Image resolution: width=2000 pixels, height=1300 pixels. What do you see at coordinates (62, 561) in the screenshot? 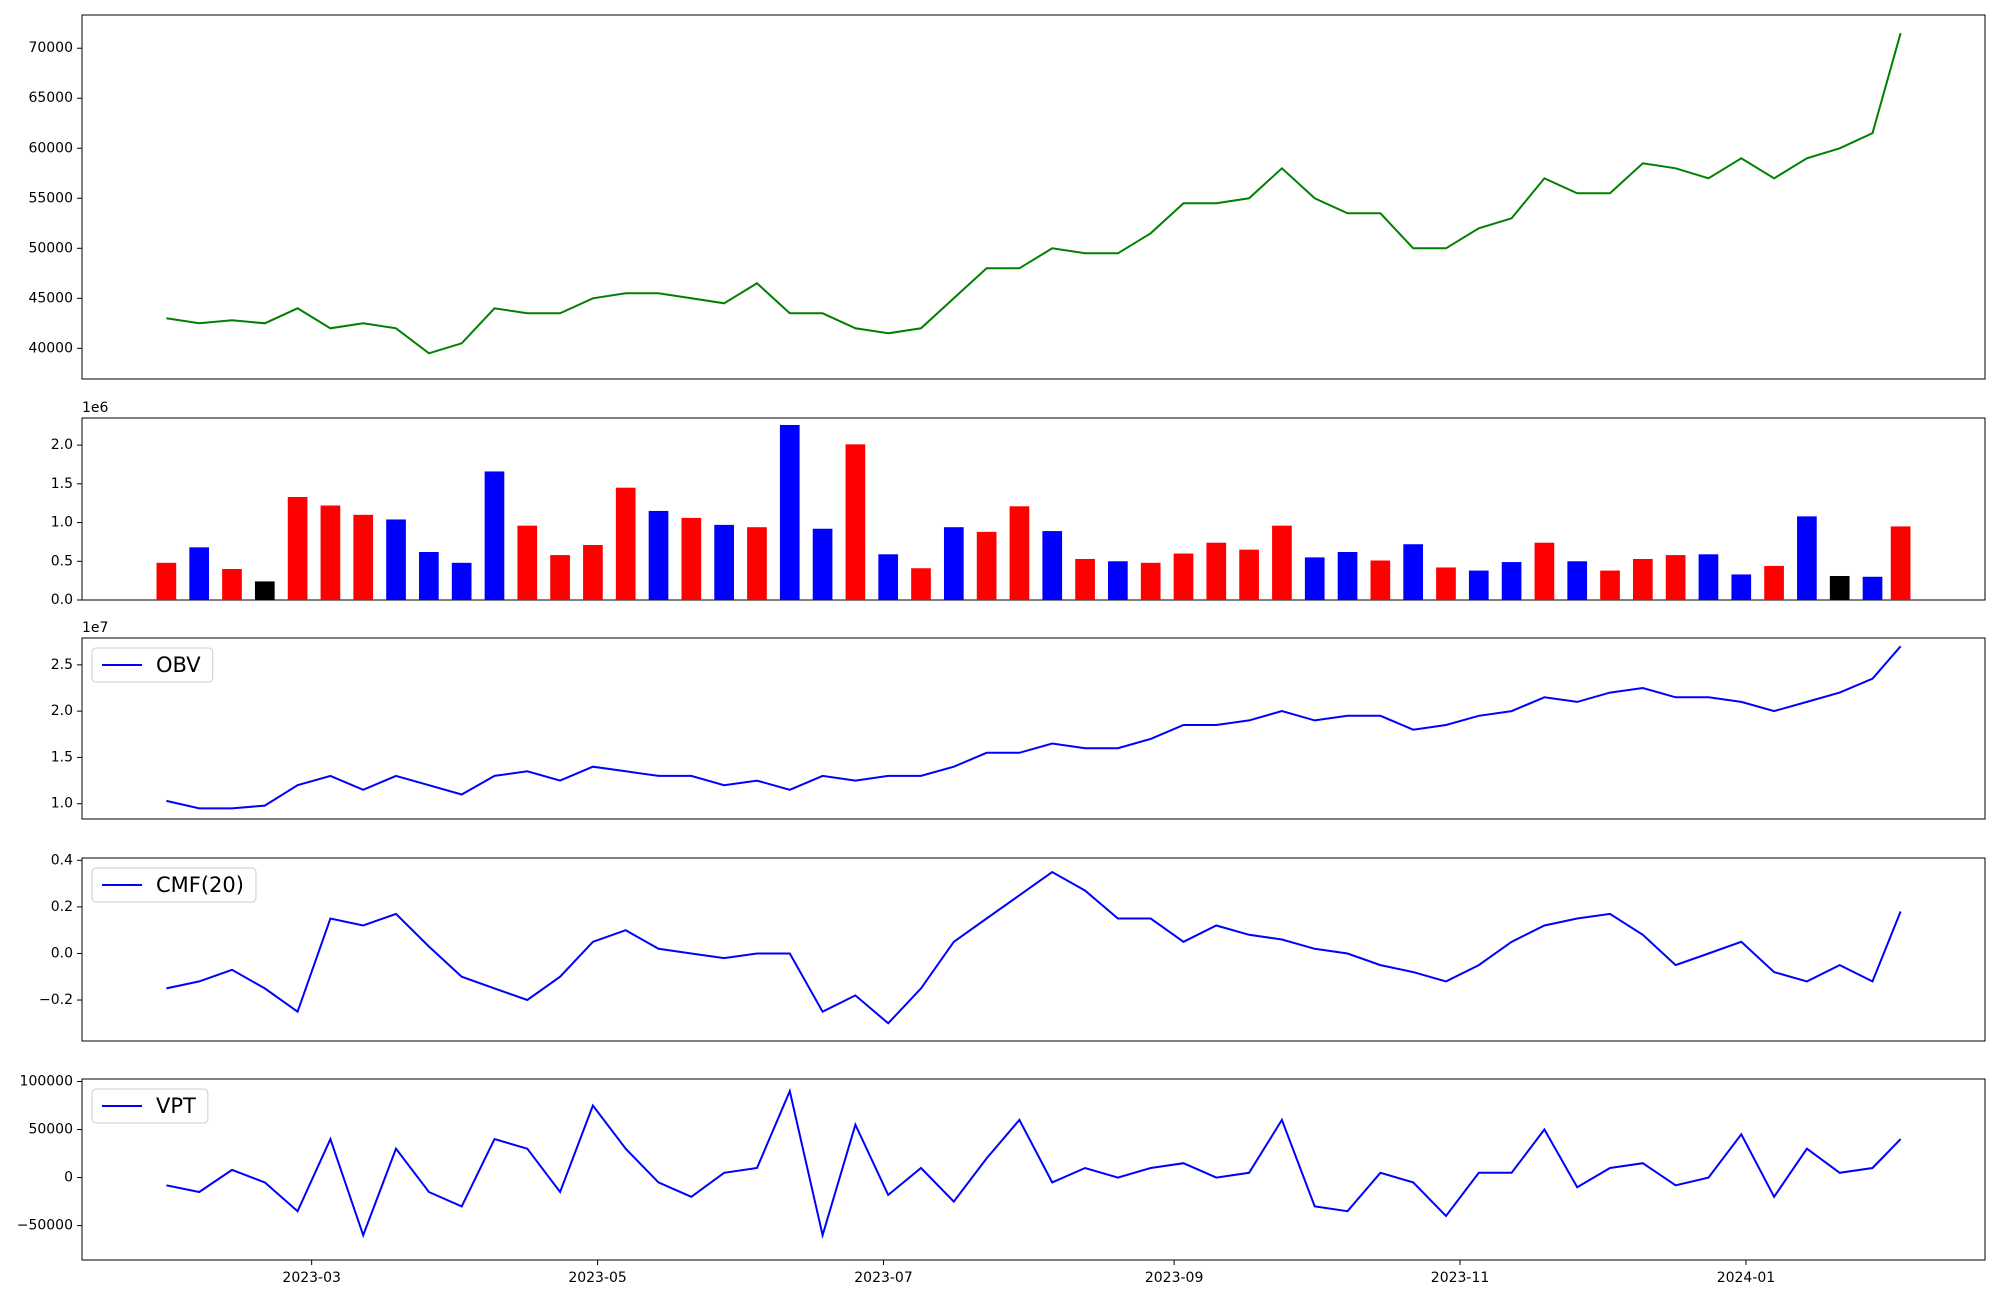
I see `y-tick-label: 0.5` at bounding box center [62, 561].